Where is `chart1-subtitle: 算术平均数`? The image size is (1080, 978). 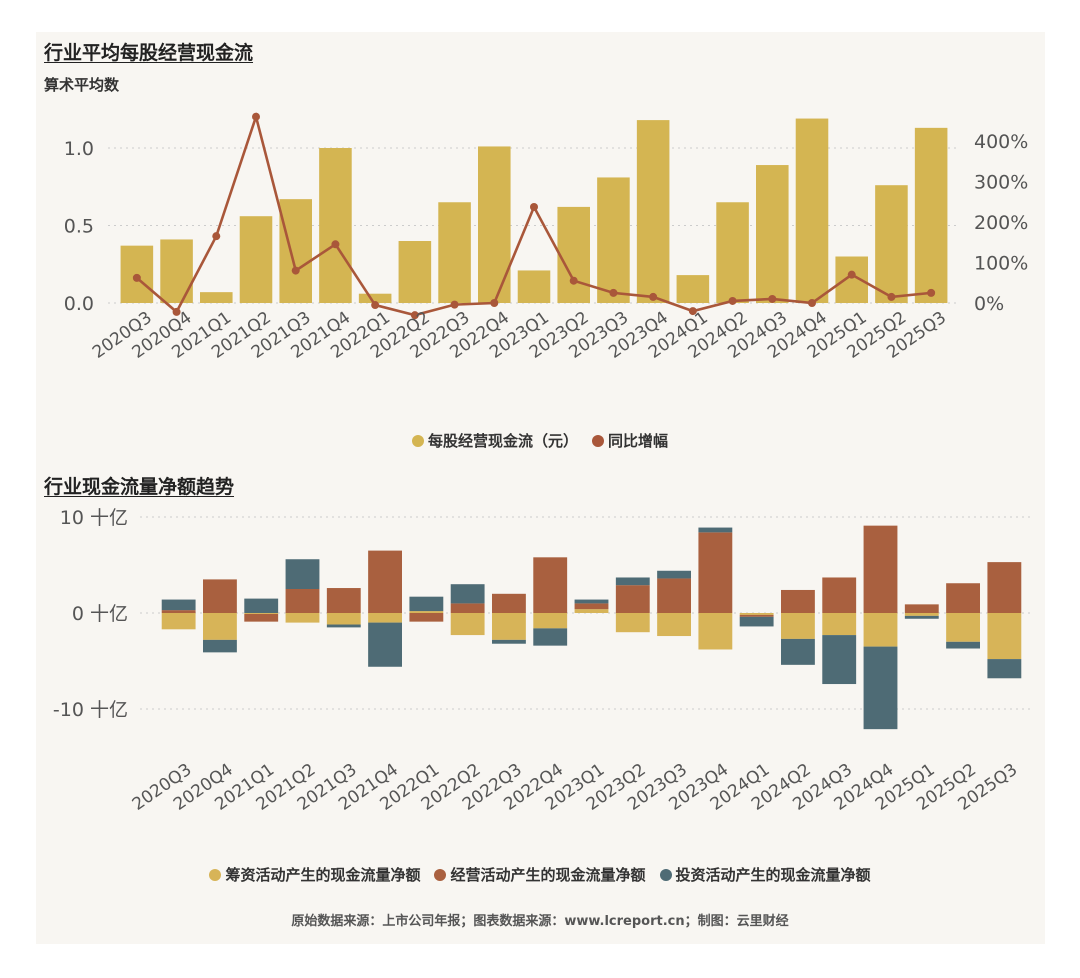
chart1-subtitle: 算术平均数 is located at coordinates (82, 85).